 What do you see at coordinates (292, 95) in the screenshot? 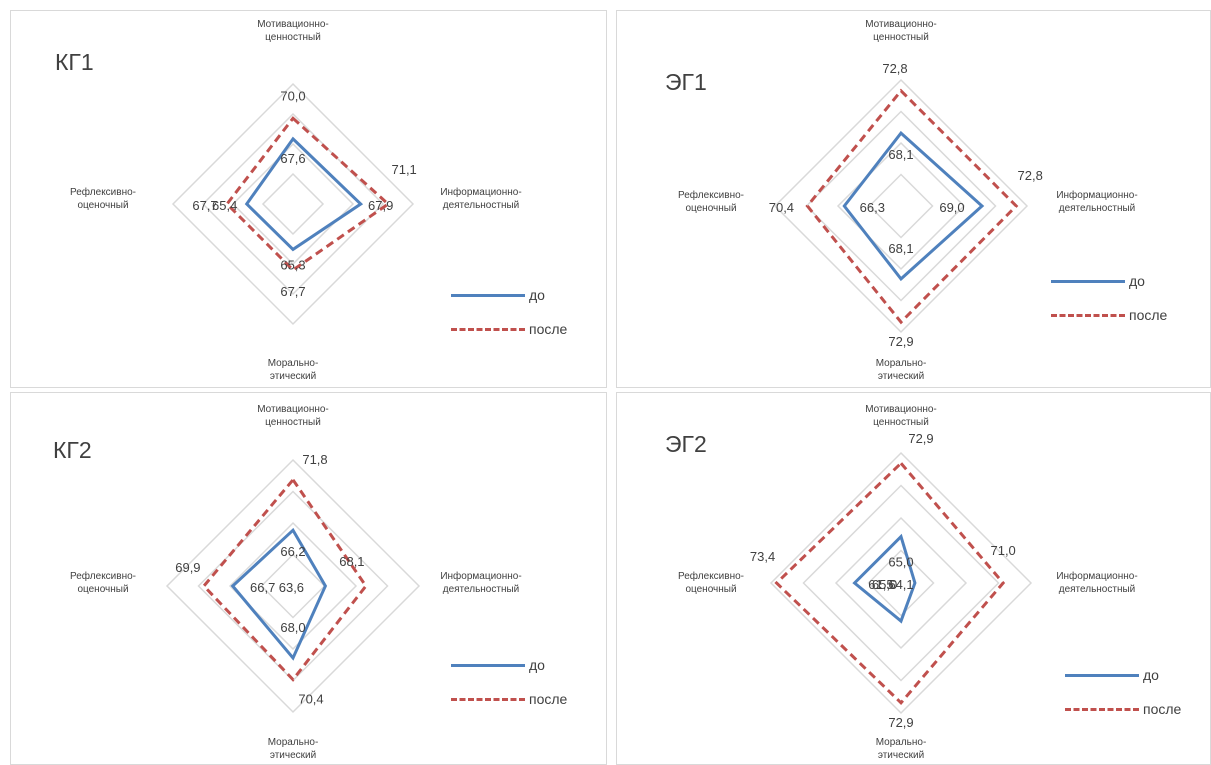
I see `data-label: 70,0` at bounding box center [292, 95].